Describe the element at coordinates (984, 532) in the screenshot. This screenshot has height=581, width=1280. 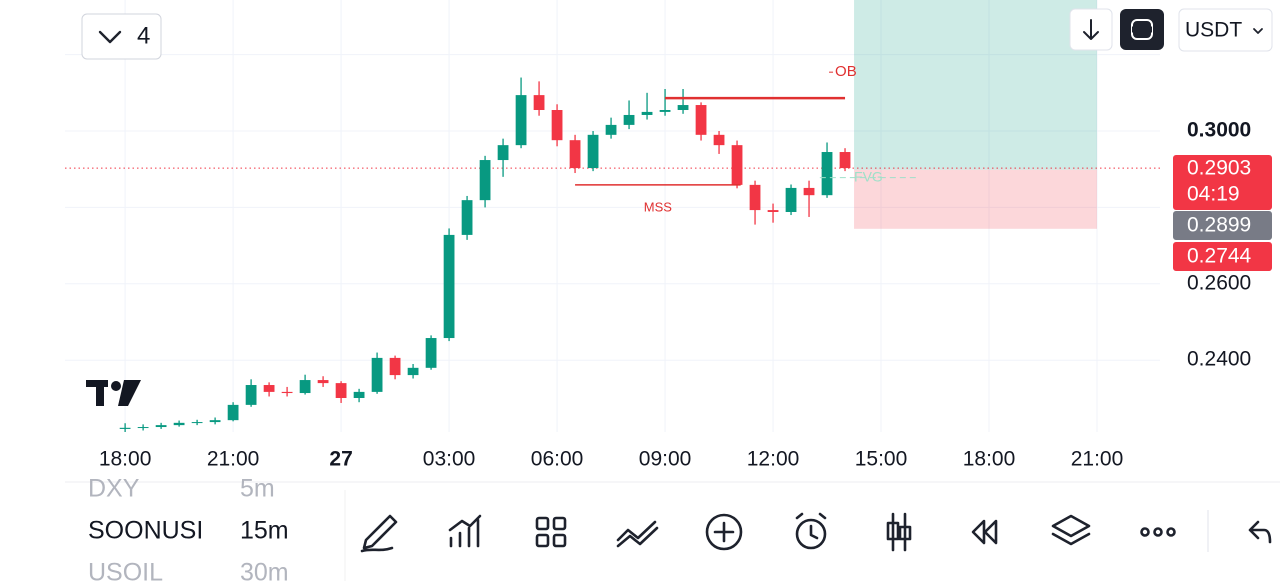
I see `replay-tool` at that location.